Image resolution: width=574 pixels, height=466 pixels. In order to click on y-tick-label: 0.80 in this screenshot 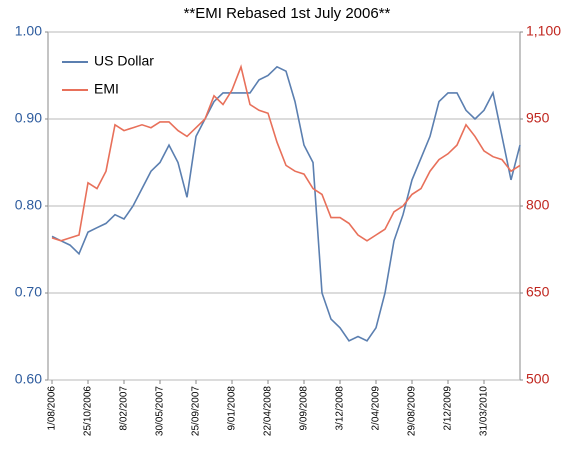, I will do `click(28, 205)`.